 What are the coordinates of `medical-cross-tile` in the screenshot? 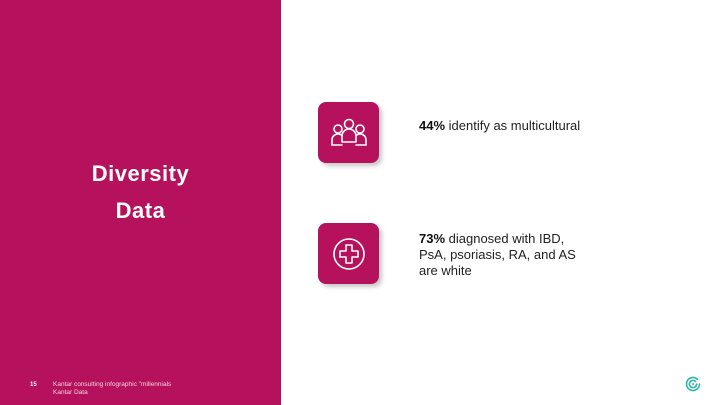 It's located at (348, 253).